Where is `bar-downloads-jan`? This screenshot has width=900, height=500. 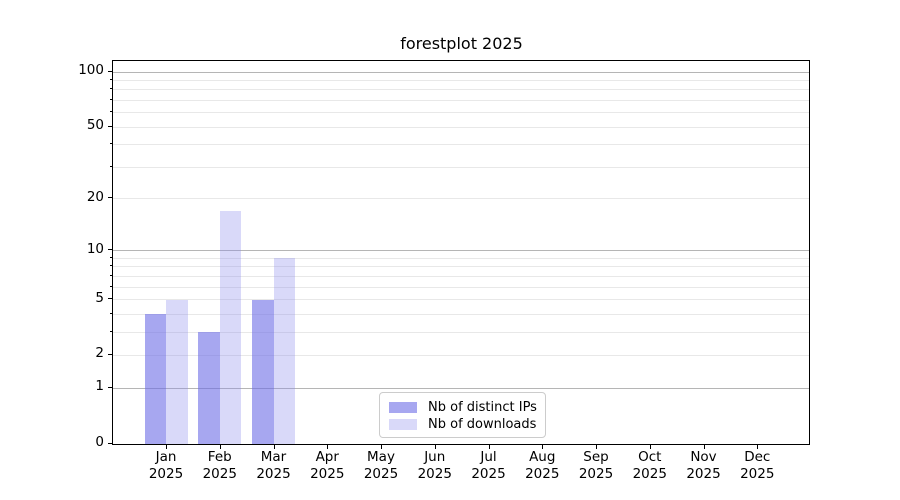 bar-downloads-jan is located at coordinates (177, 371).